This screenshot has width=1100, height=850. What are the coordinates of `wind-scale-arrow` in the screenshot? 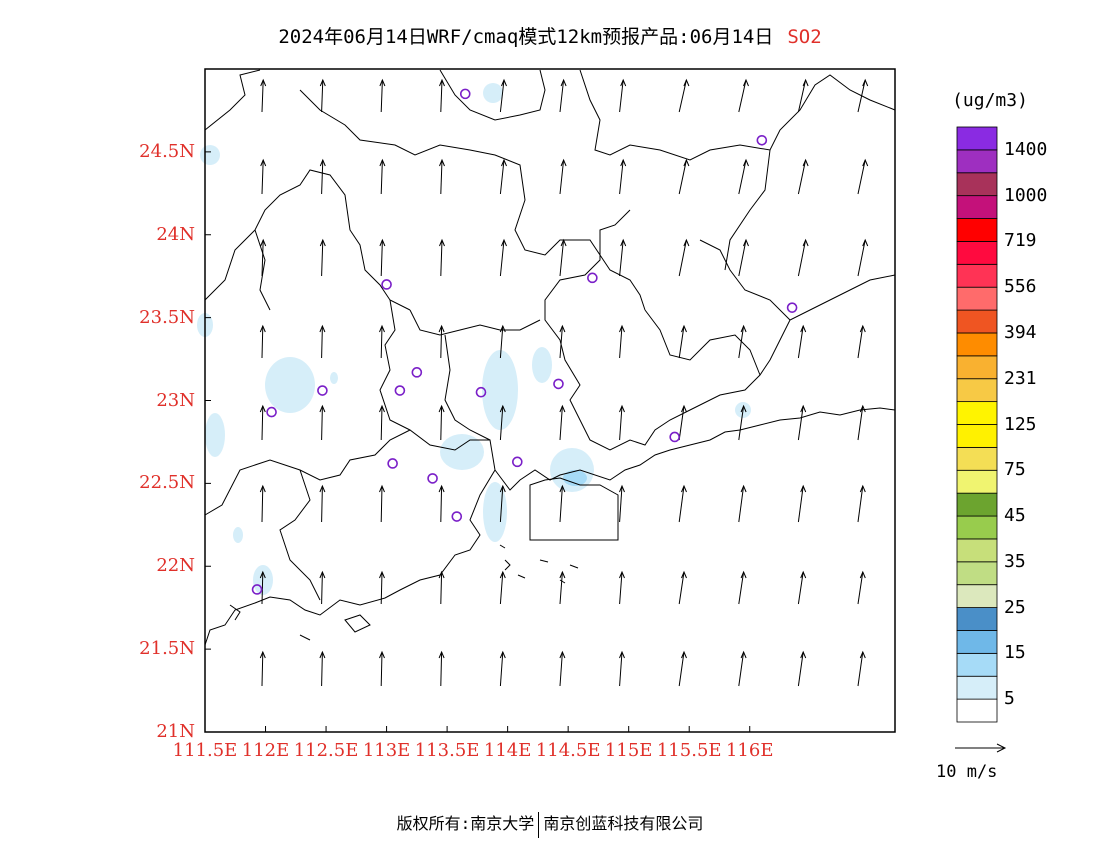 It's located at (981, 748).